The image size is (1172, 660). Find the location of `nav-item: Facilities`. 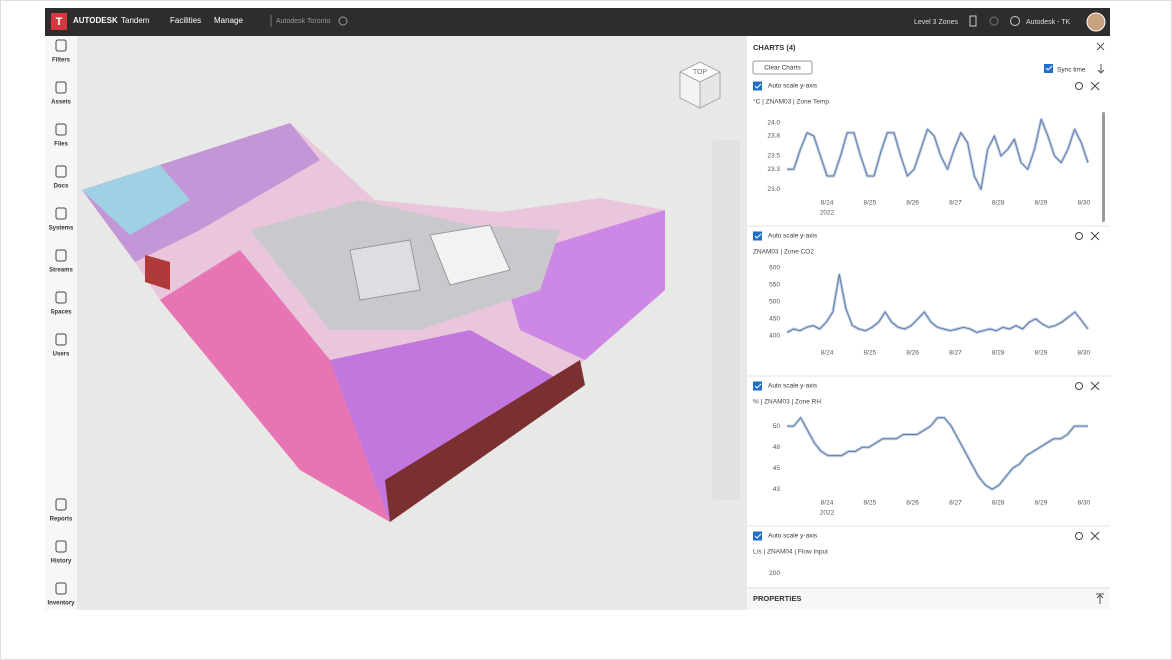

nav-item: Facilities is located at coordinates (185, 20).